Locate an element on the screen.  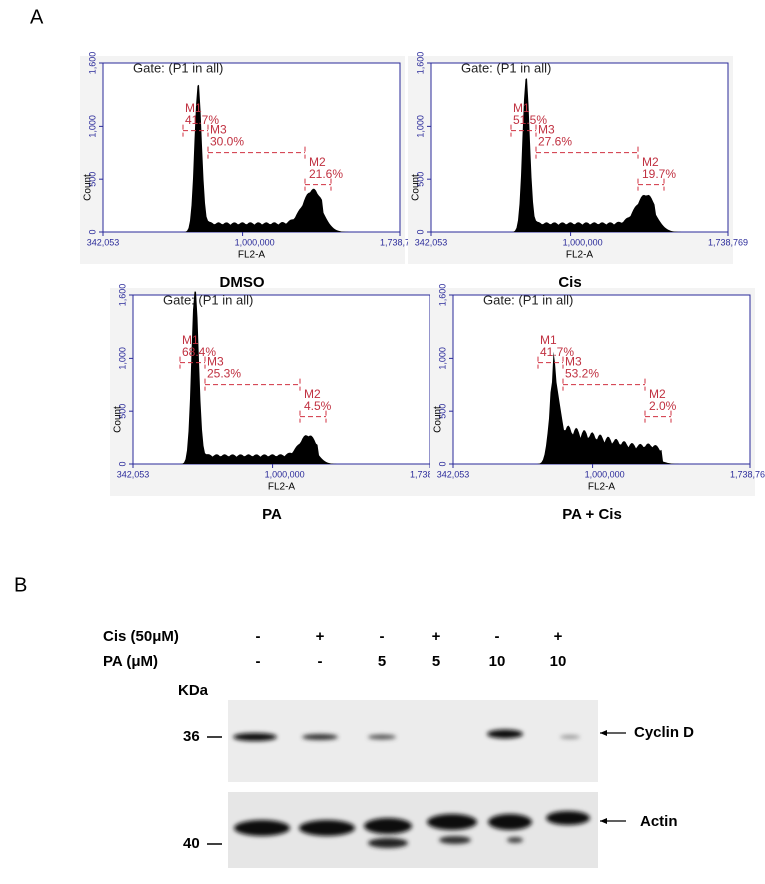
caption: PA is located at coordinates (272, 514).